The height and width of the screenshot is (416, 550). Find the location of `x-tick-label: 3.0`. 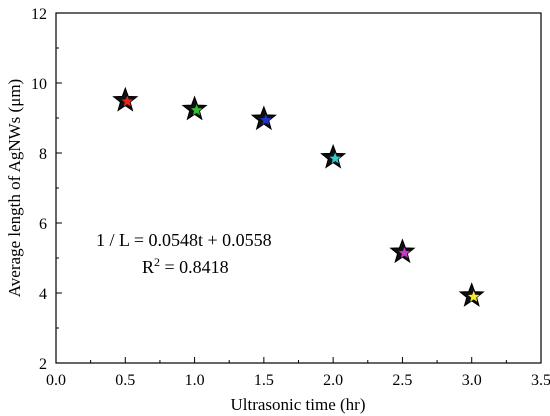

x-tick-label: 3.0 is located at coordinates (472, 380).